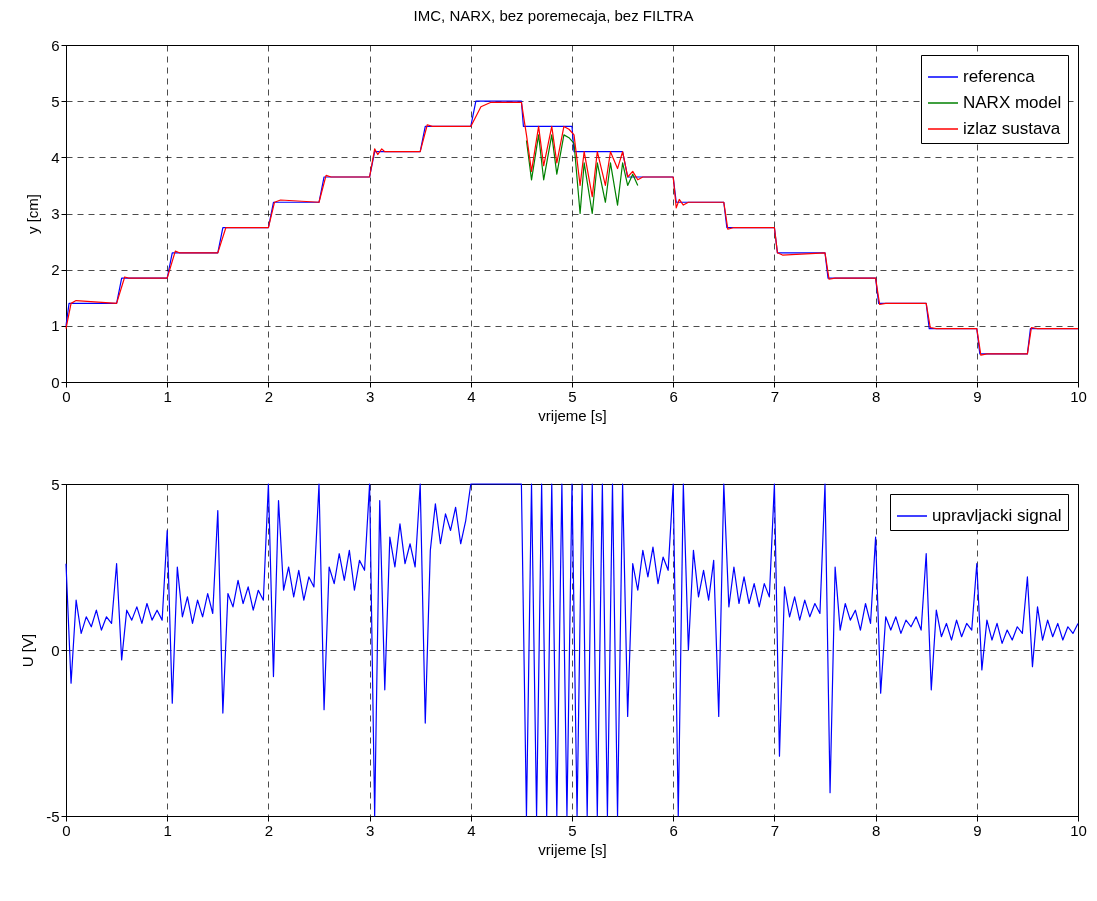 This screenshot has width=1097, height=901. What do you see at coordinates (553, 15) in the screenshot?
I see `chart-title: IMC, NARX, bez poremecaja, bez FILTRA` at bounding box center [553, 15].